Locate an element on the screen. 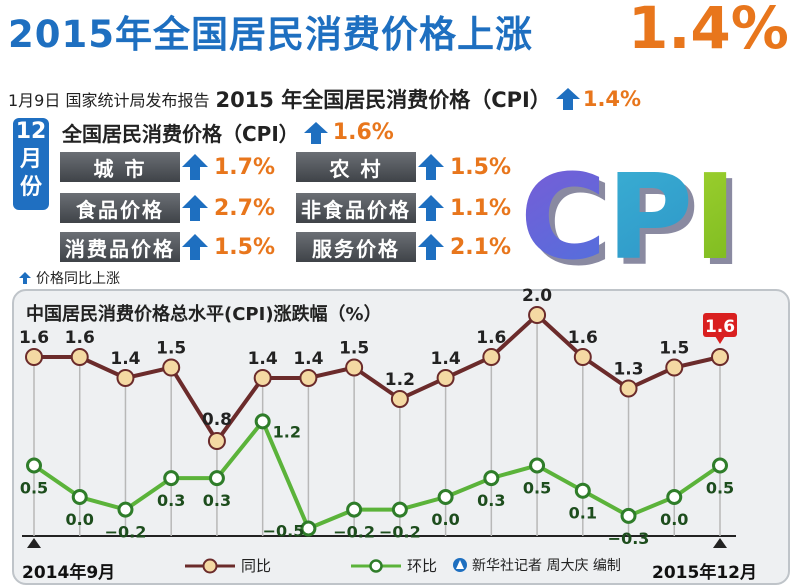 Image resolution: width=800 pixels, height=586 pixels. cpi-3d-logo: CPI CPI is located at coordinates (631, 217).